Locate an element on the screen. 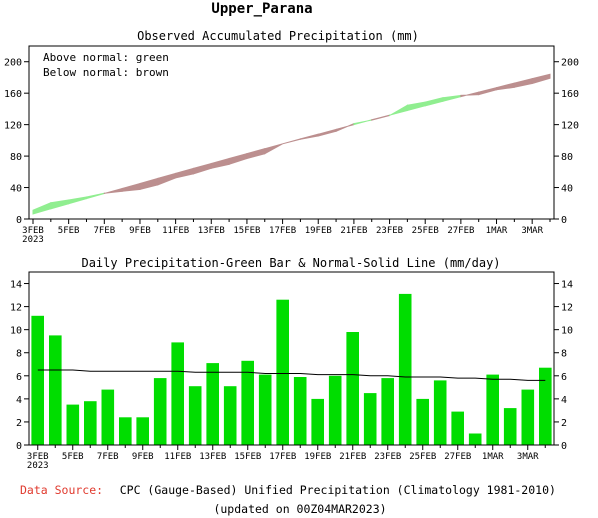 This screenshot has width=598, height=518. accumulated-band-28feb is located at coordinates (487, 91).